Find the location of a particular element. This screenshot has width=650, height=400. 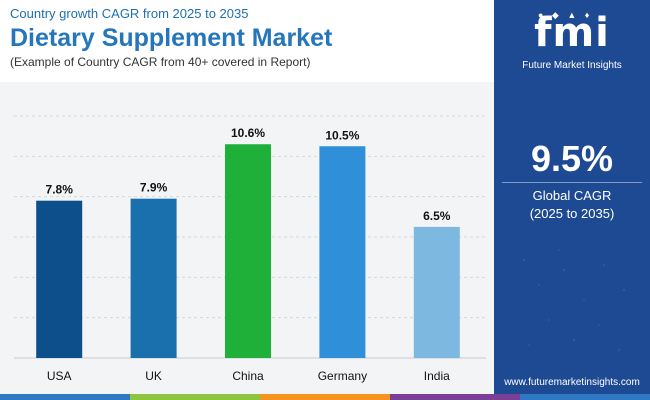

chart-title: Dietary Supplement Market is located at coordinates (171, 38).